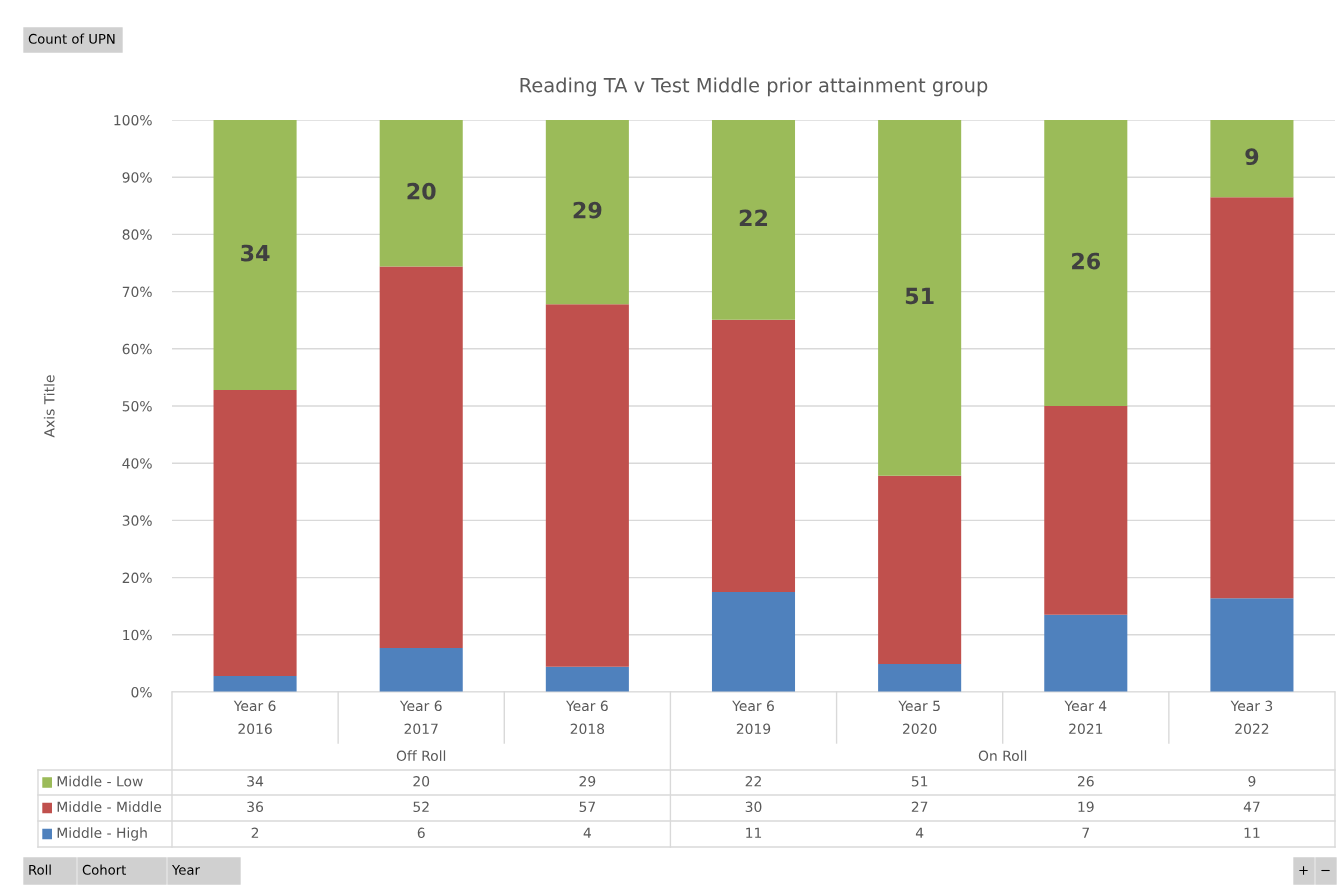 This screenshot has height=886, width=1342. What do you see at coordinates (137, 234) in the screenshot?
I see `y-tick-label: 80%` at bounding box center [137, 234].